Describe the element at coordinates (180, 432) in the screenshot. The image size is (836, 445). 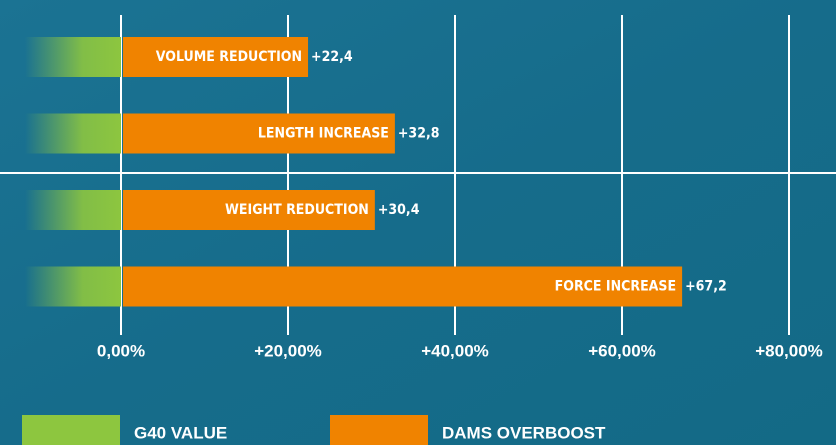
I see `legend-label: G40 VALUE` at that location.